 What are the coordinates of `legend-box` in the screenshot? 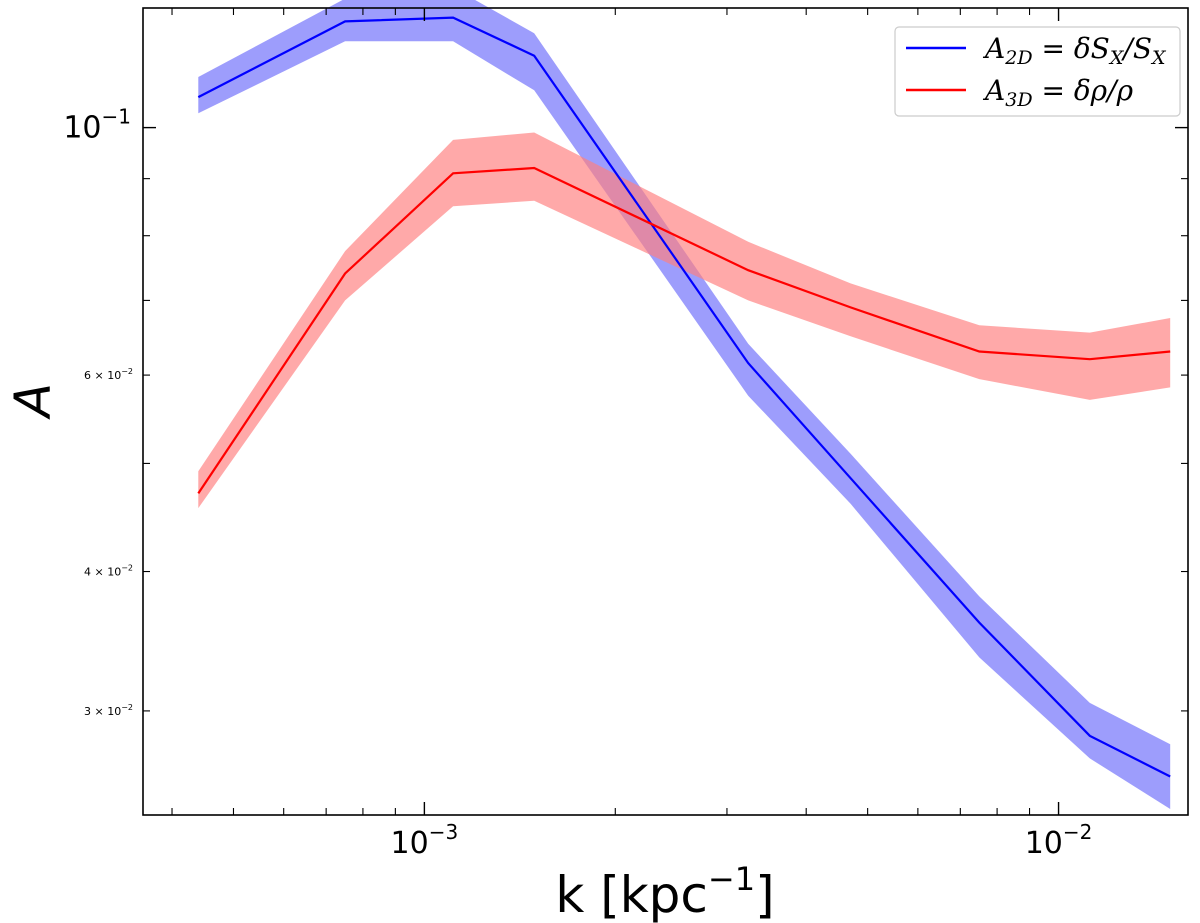 It's located at (1037, 71).